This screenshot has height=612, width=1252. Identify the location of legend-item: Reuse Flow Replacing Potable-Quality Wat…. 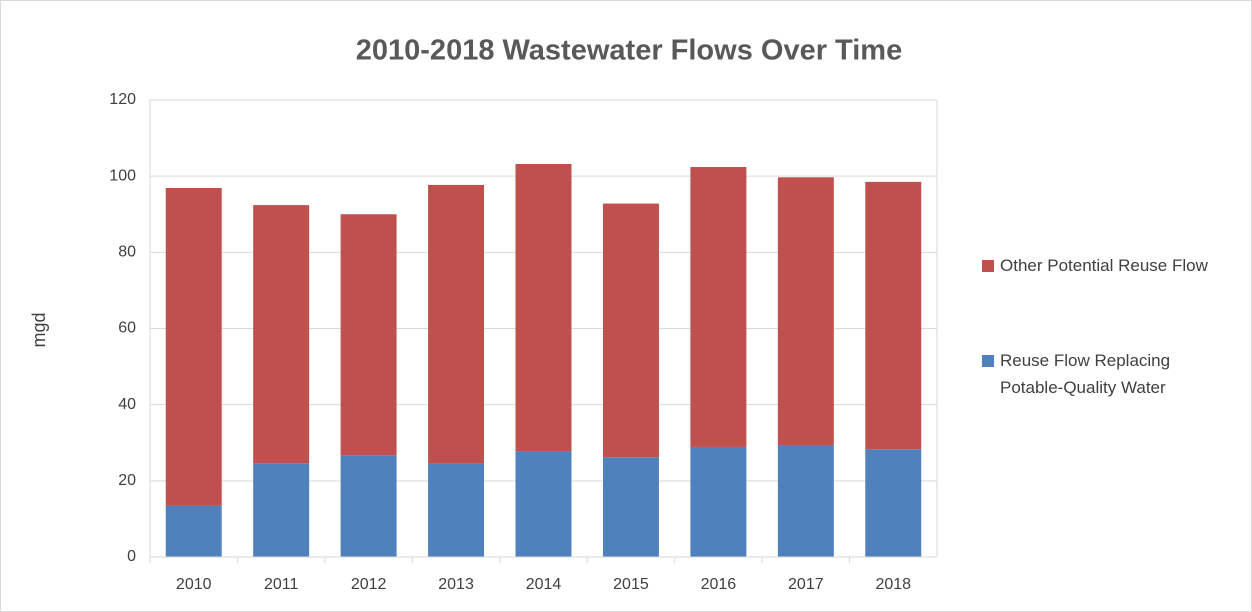
(1107, 374).